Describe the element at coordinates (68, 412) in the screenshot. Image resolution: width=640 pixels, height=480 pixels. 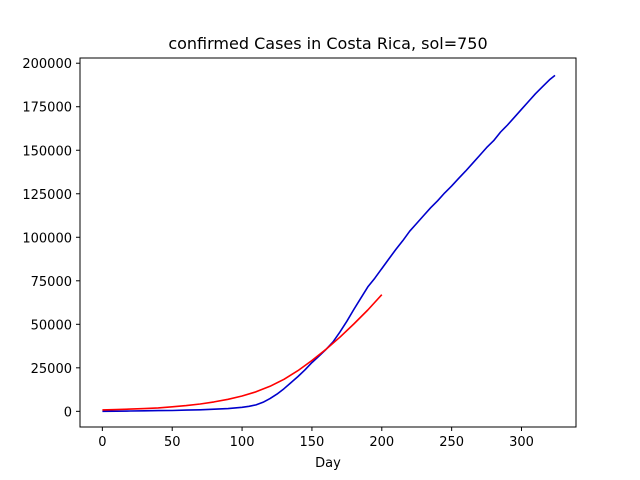
I see `y-tick-label: 0` at that location.